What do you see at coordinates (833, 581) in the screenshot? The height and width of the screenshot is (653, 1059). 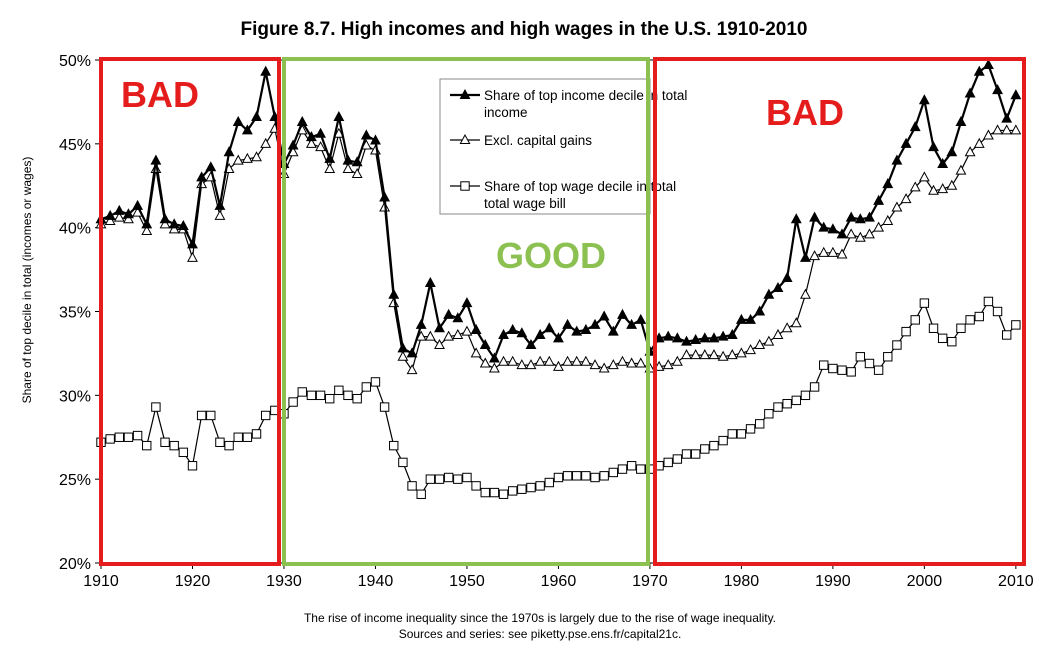 I see `x-tick-label: 1990` at bounding box center [833, 581].